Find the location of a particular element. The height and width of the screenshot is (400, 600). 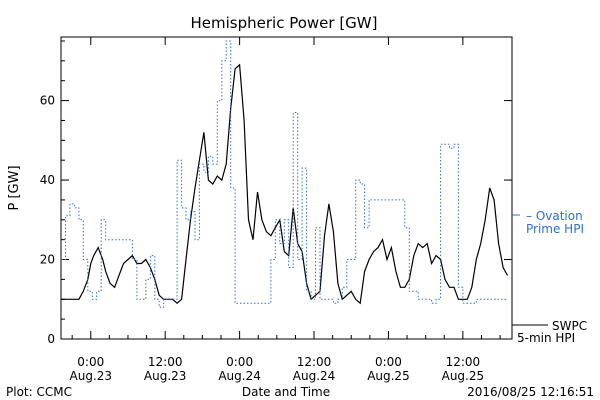

x-tick-date-3: Aug.24 is located at coordinates (314, 376).